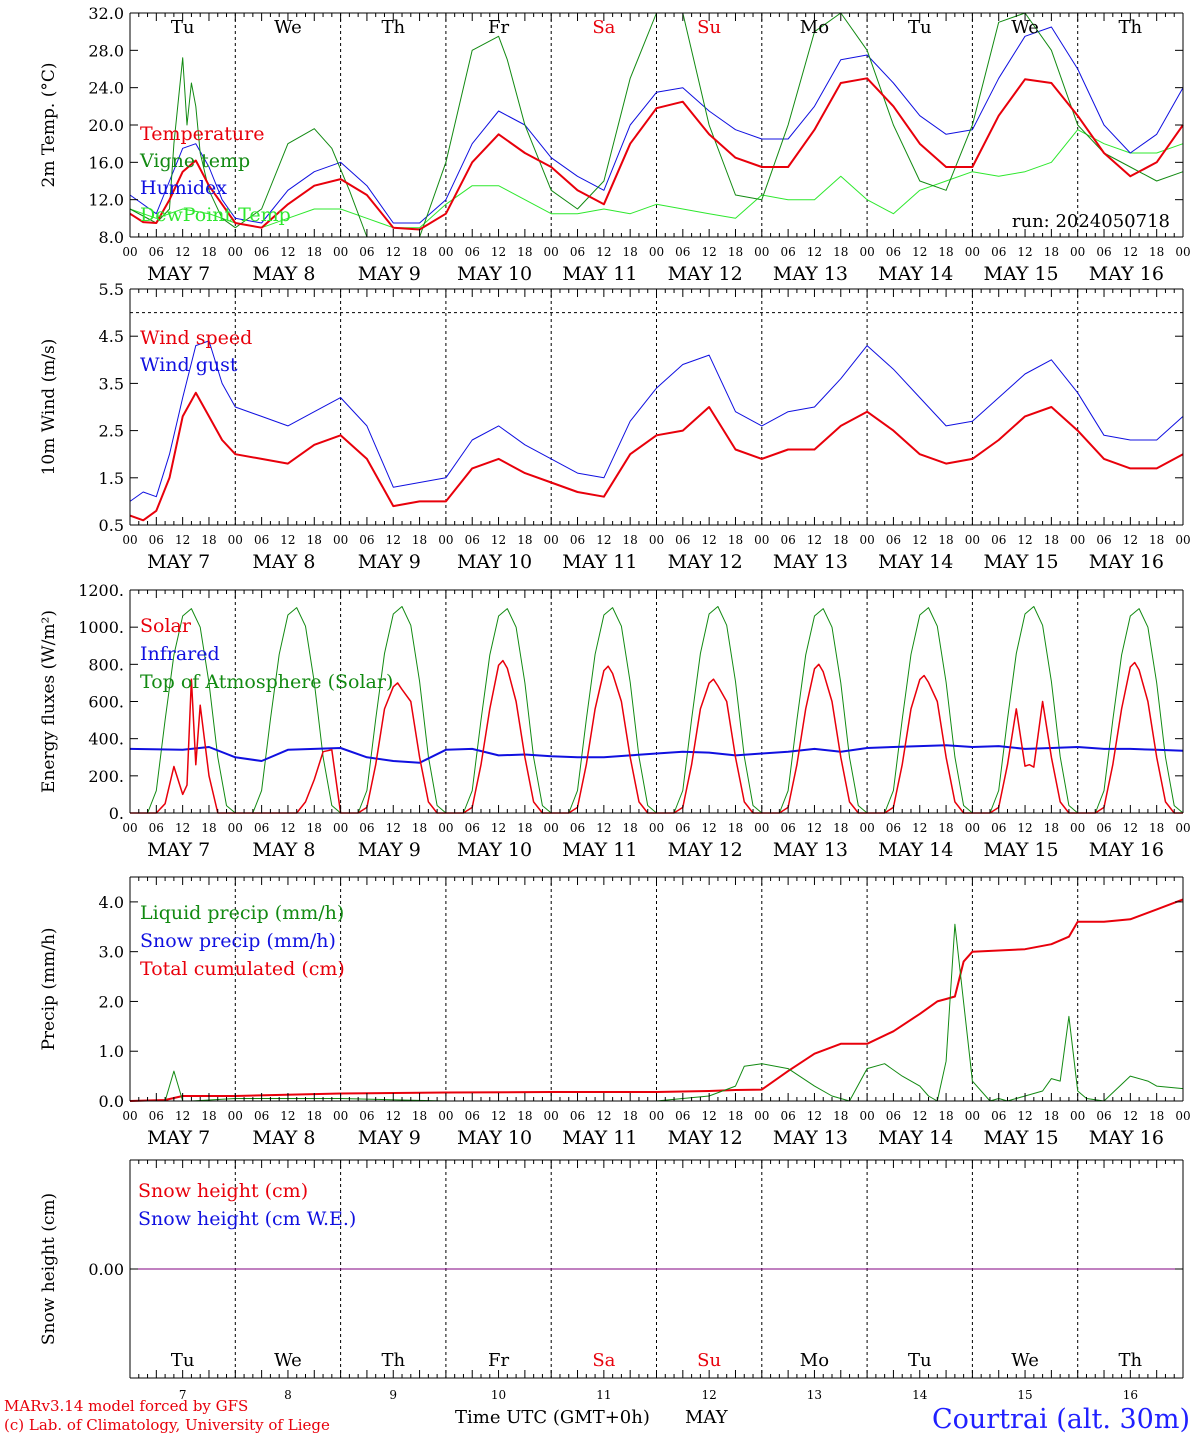  I want to click on series-line-wind-speed, so click(656, 456).